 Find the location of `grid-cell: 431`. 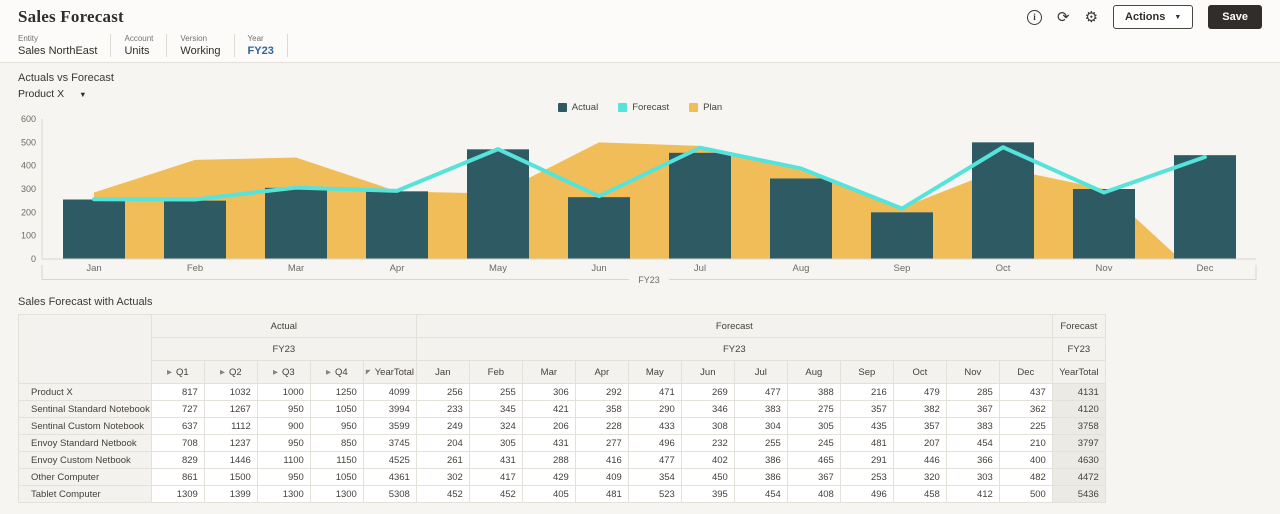

grid-cell: 431 is located at coordinates (495, 460).